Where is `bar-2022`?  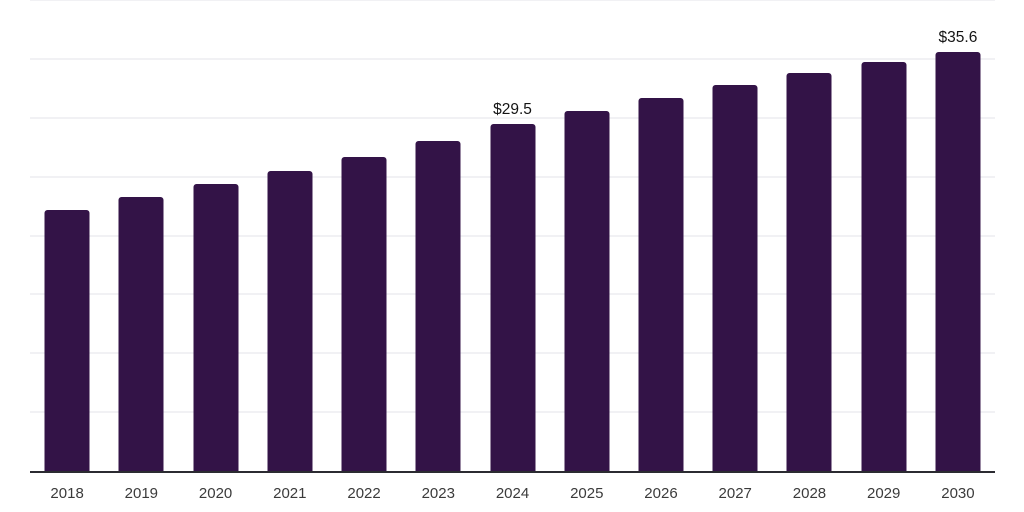 bar-2022 is located at coordinates (364, 314).